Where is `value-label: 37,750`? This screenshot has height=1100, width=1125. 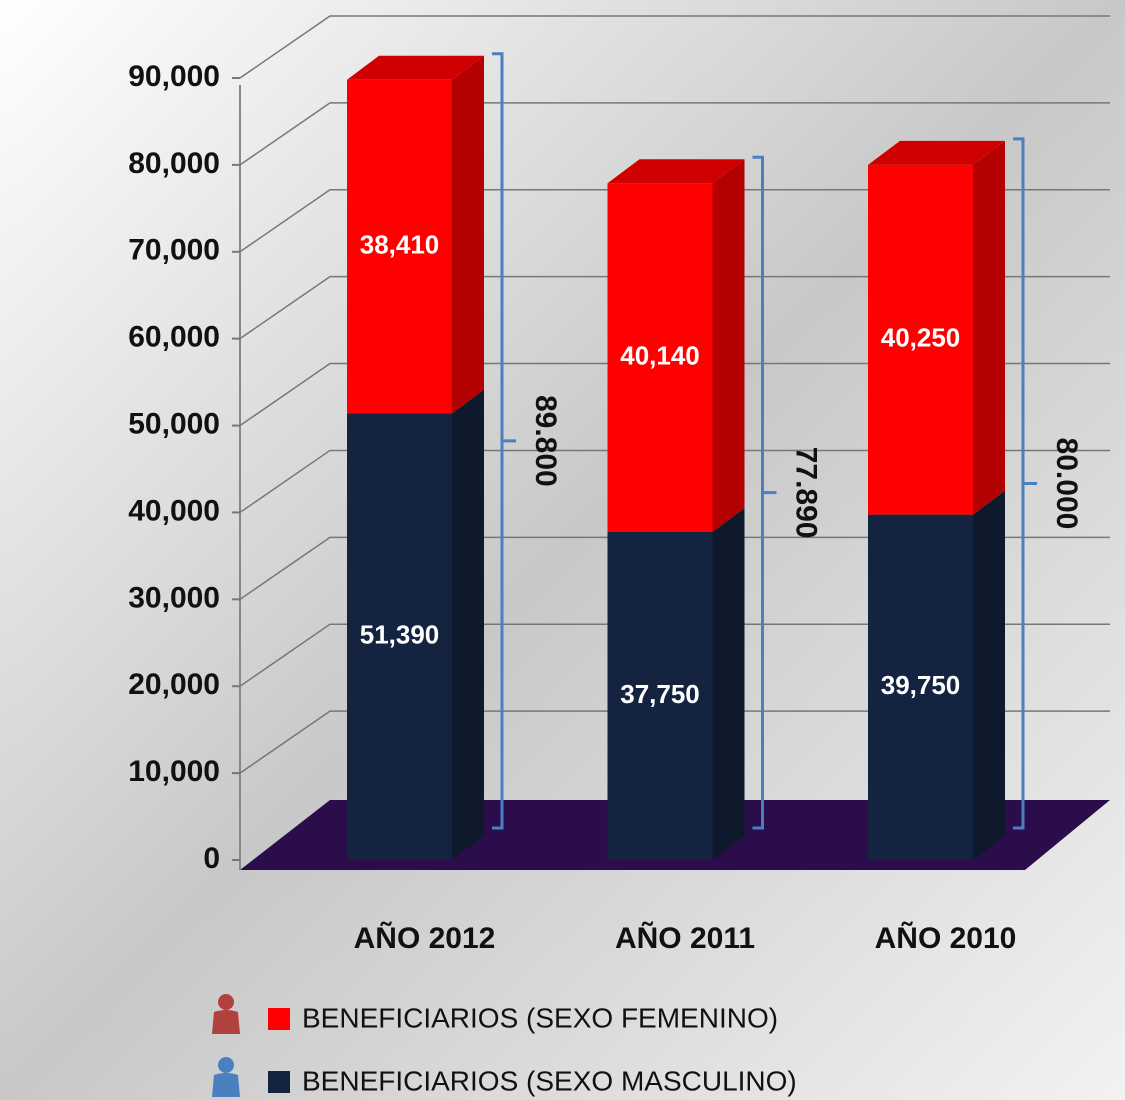
value-label: 37,750 is located at coordinates (660, 694).